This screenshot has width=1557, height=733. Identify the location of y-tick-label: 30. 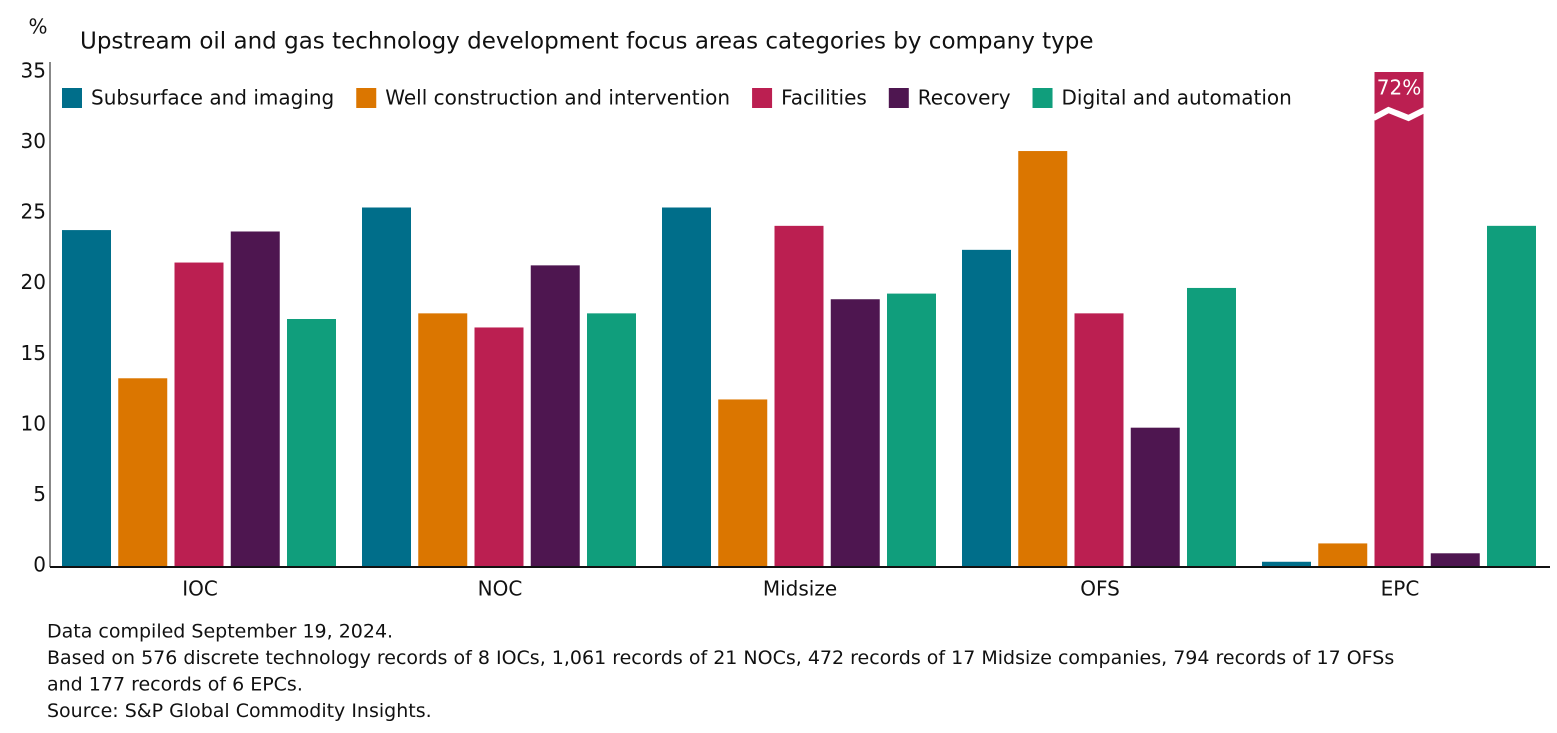
(33, 141).